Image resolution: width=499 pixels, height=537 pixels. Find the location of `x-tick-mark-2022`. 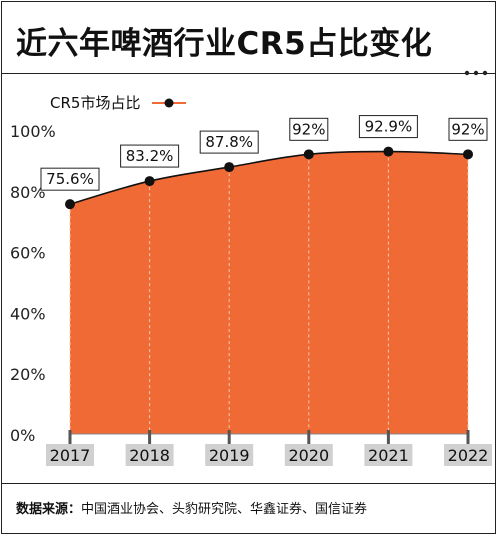

x-tick-mark-2022 is located at coordinates (468, 437).